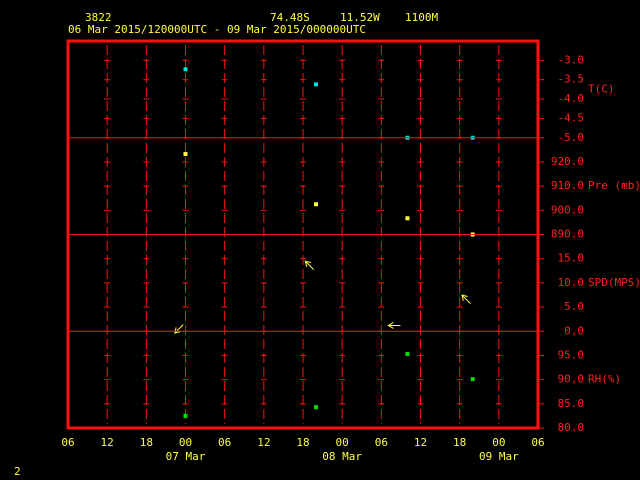 The height and width of the screenshot is (480, 640). Describe the element at coordinates (17, 471) in the screenshot. I see `page-number: 2` at that location.